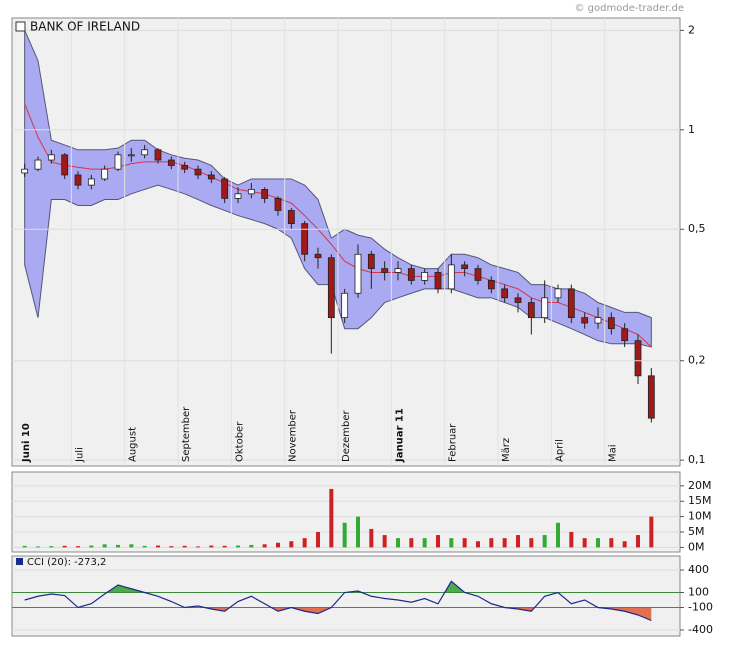  What do you see at coordinates (20, 26) in the screenshot?
I see `legend-swatch` at bounding box center [20, 26].